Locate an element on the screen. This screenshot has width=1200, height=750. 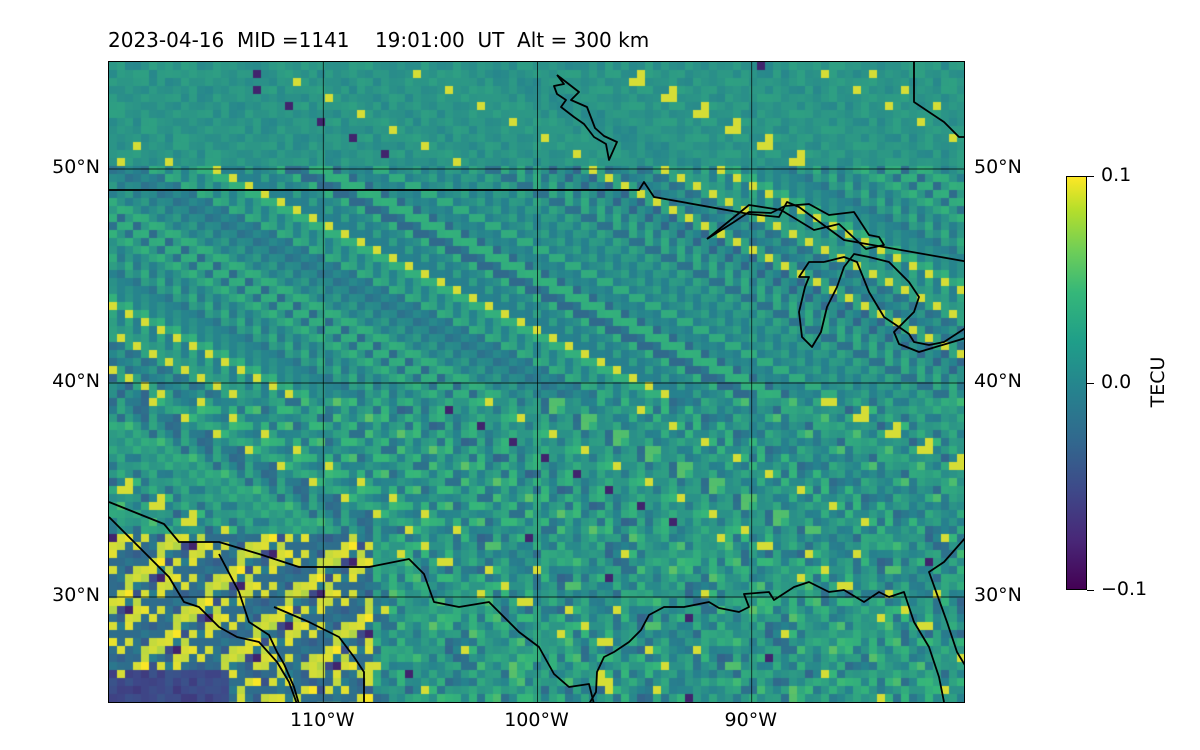
colorbar-label: TECU is located at coordinates (1158, 382).